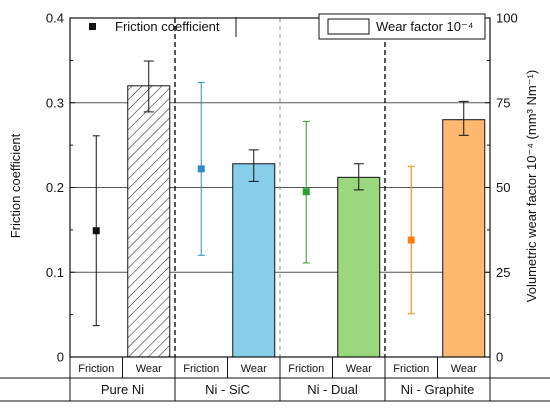 The image size is (550, 408). I want to click on y-left-tick-label: 0.4, so click(55, 18).